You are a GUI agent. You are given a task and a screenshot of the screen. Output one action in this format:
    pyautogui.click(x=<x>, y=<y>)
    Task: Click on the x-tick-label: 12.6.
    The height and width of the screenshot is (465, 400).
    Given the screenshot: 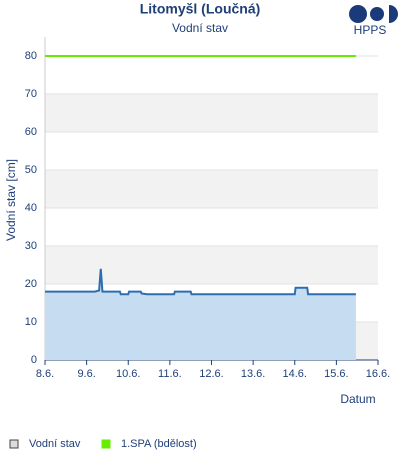 What is the action you would take?
    pyautogui.click(x=211, y=374)
    